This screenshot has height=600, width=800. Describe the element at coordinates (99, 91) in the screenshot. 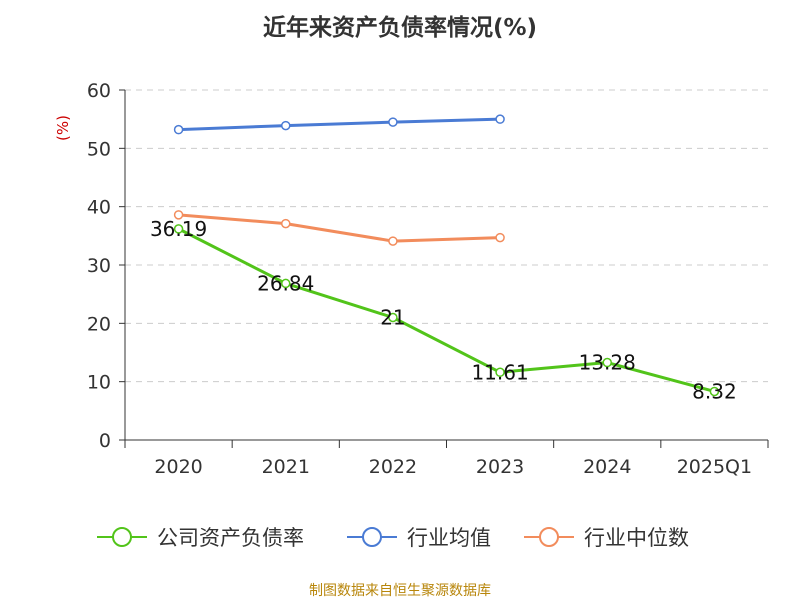

I see `y-tick-label: 60` at that location.